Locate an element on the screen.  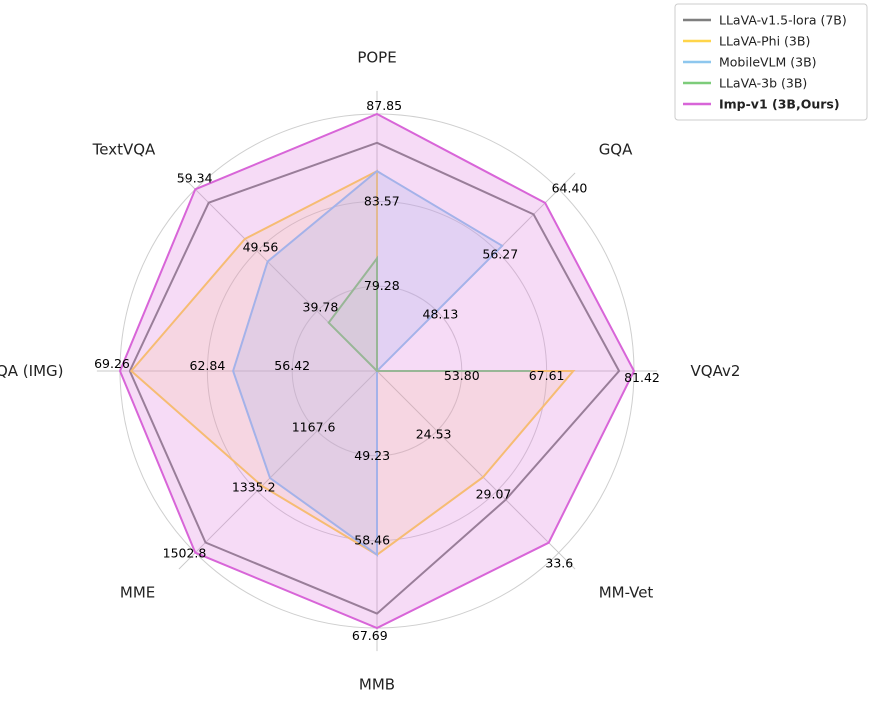
ring-label-mme-1: 1167.6 is located at coordinates (314, 427).